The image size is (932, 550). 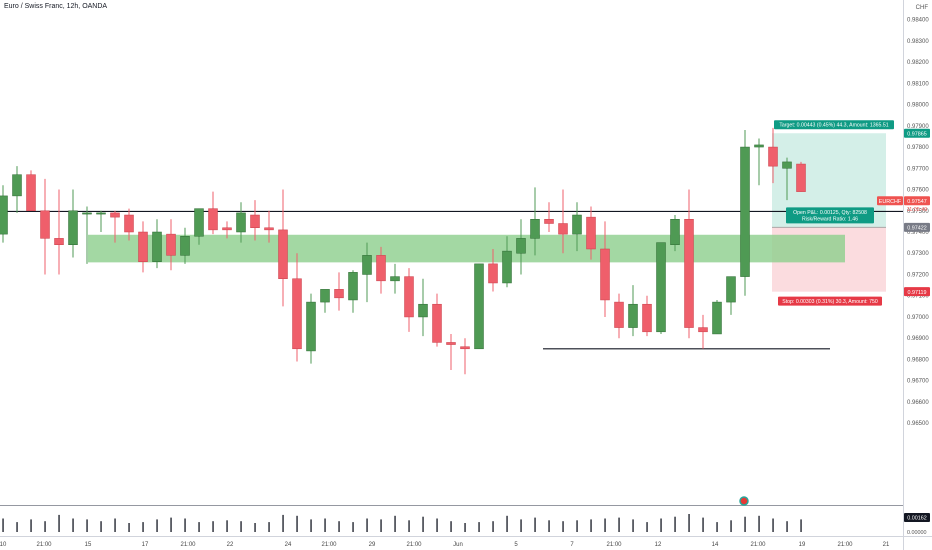 I want to click on x-tick-label: 22, so click(x=230, y=545).